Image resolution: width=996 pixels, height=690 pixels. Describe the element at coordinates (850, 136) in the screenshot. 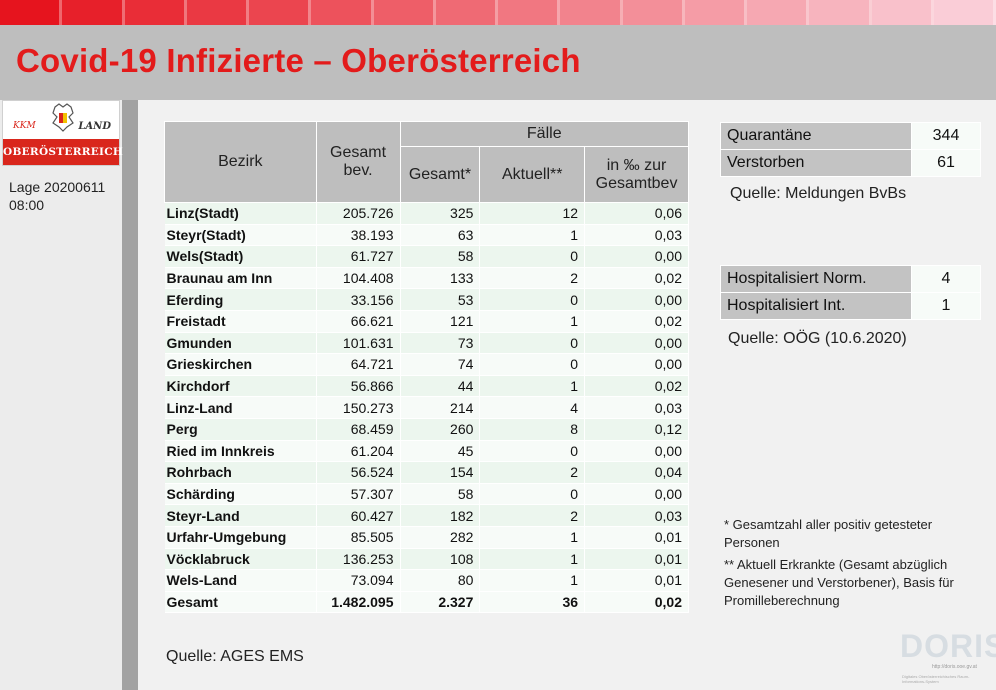

I see `table-row: Quarantäne 344` at that location.